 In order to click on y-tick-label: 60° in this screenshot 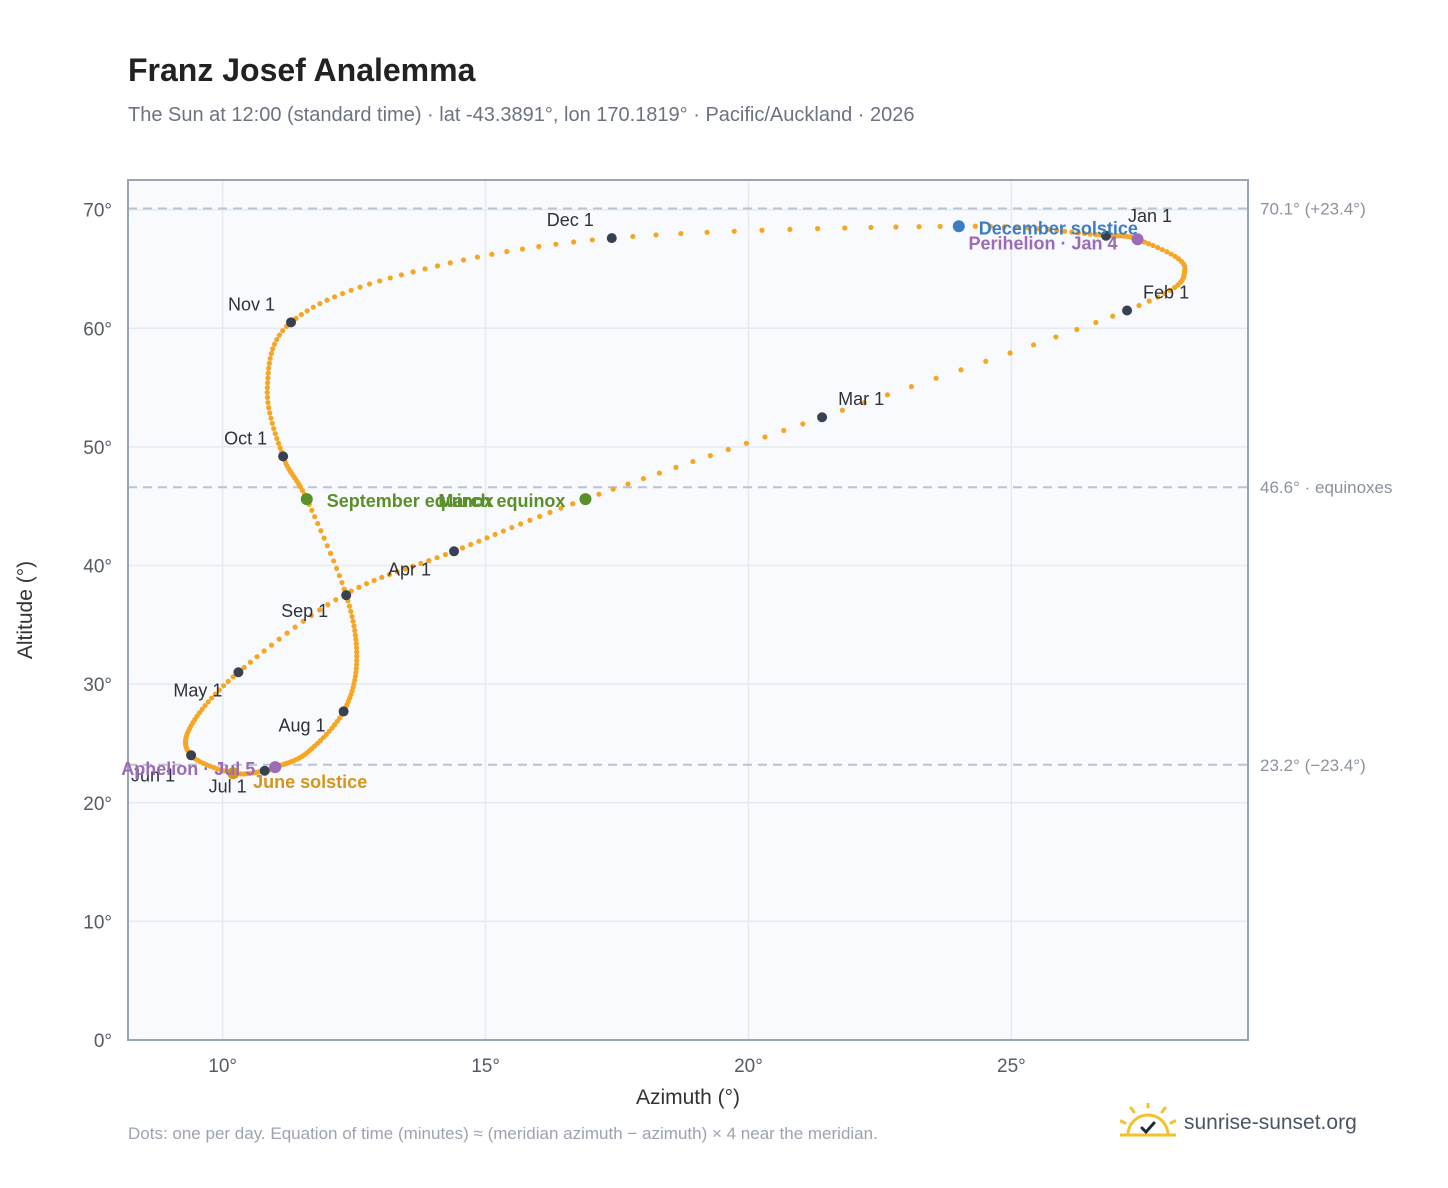, I will do `click(97, 329)`.